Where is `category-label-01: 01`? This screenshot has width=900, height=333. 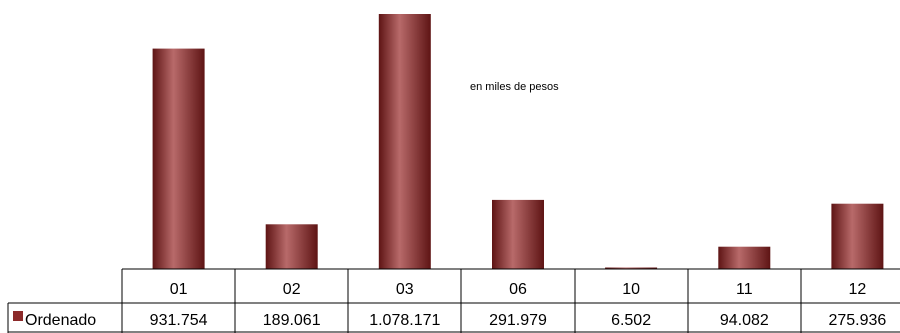
category-label-01: 01 is located at coordinates (179, 289).